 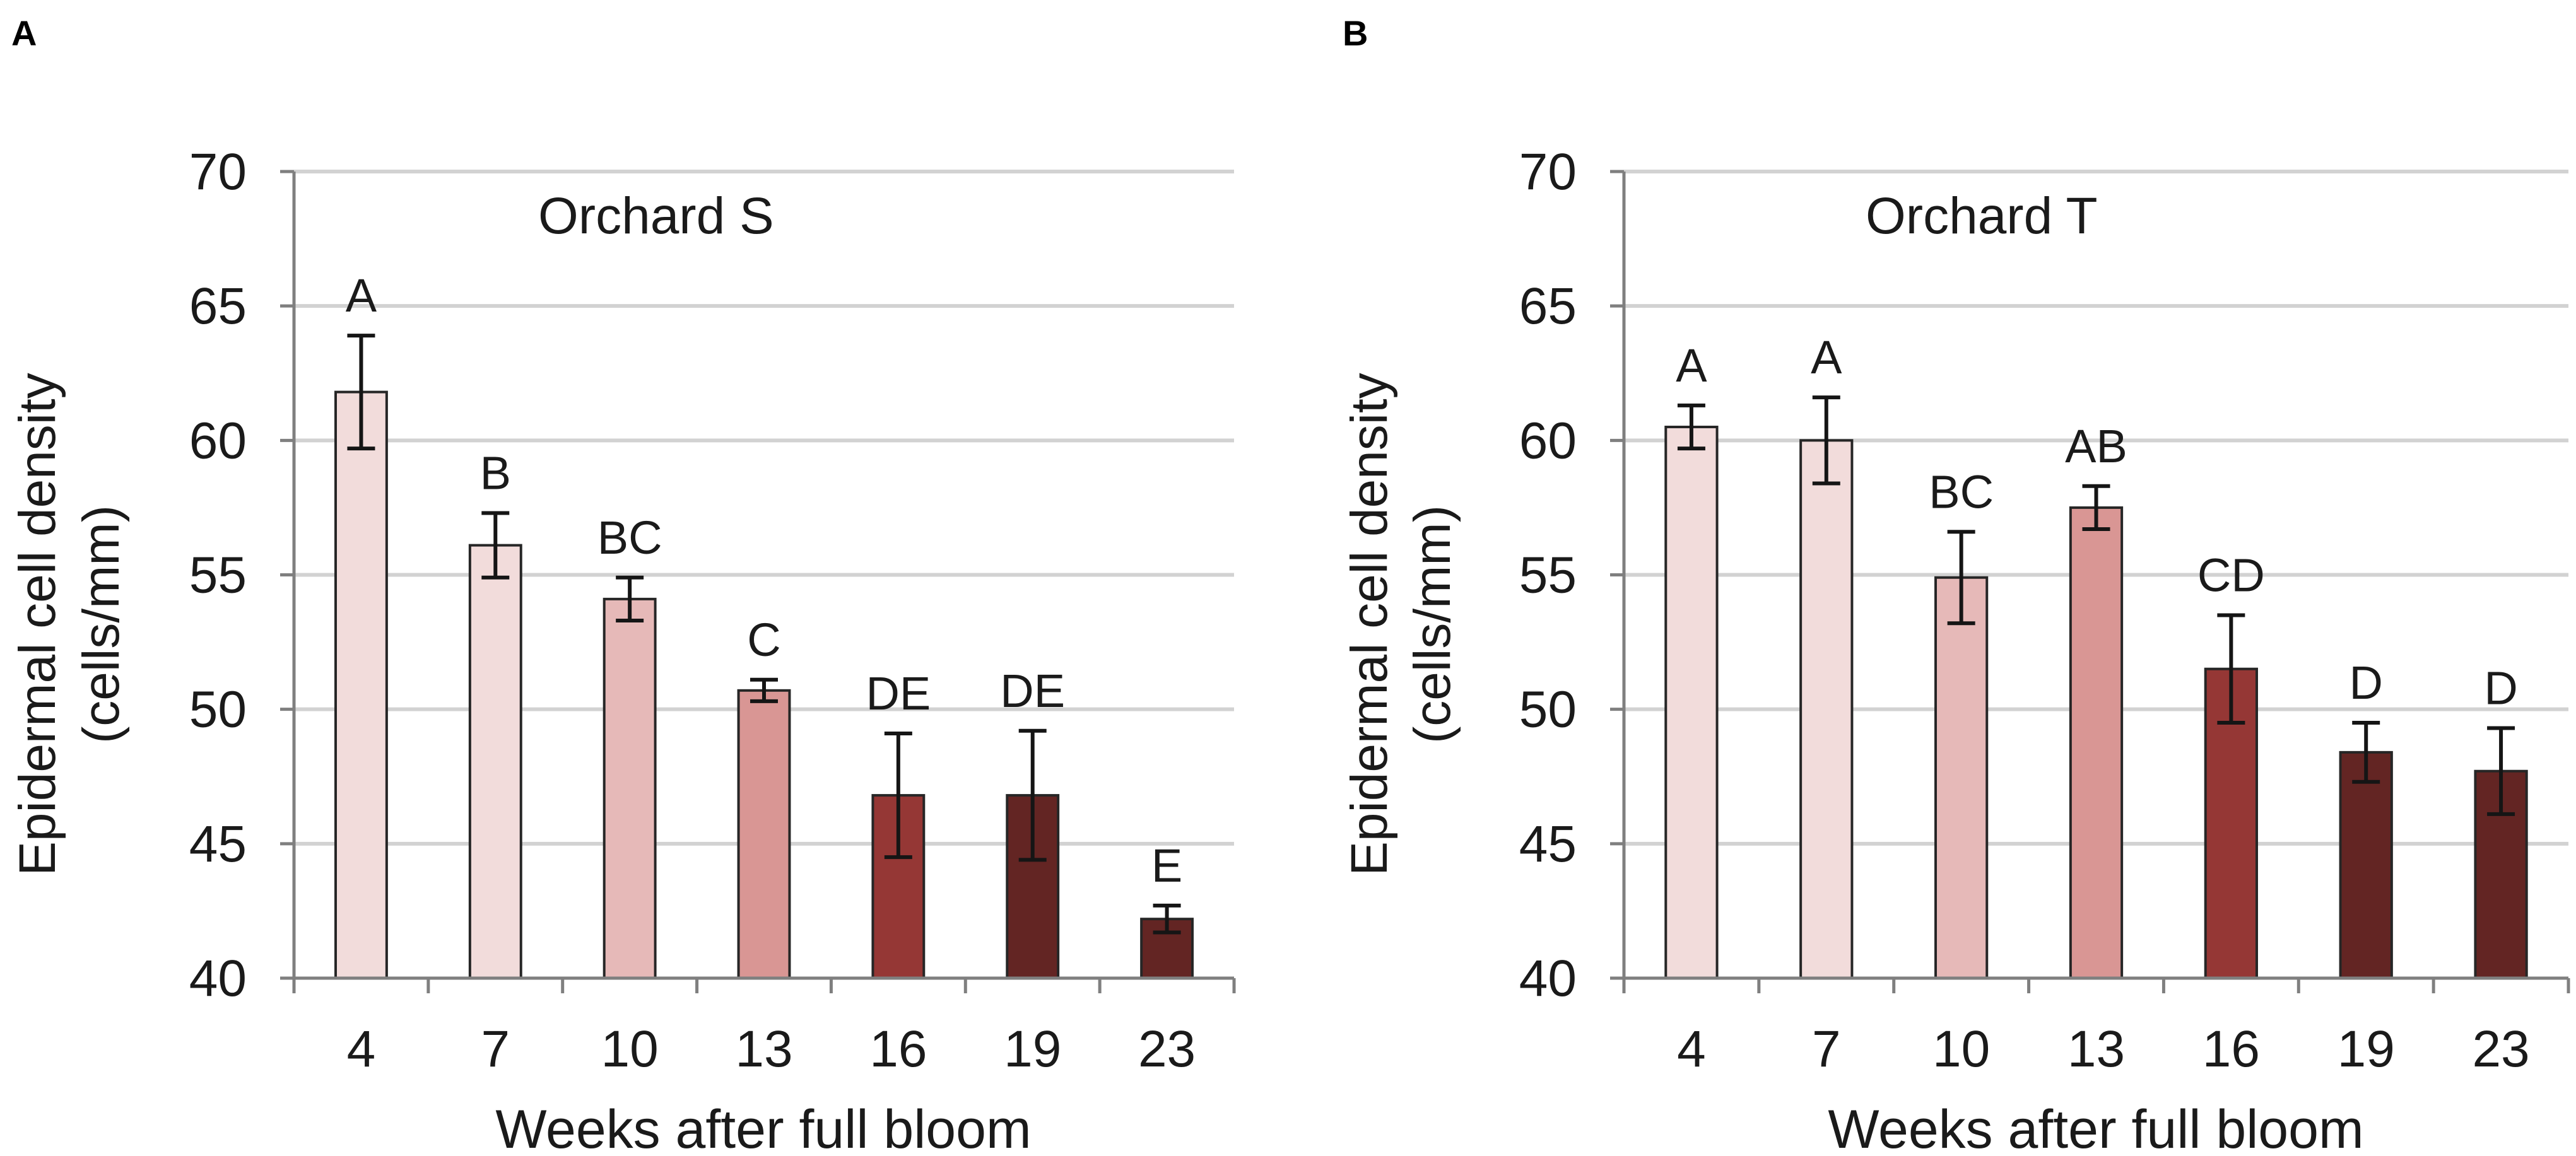 I want to click on significance-letter: B, so click(x=496, y=473).